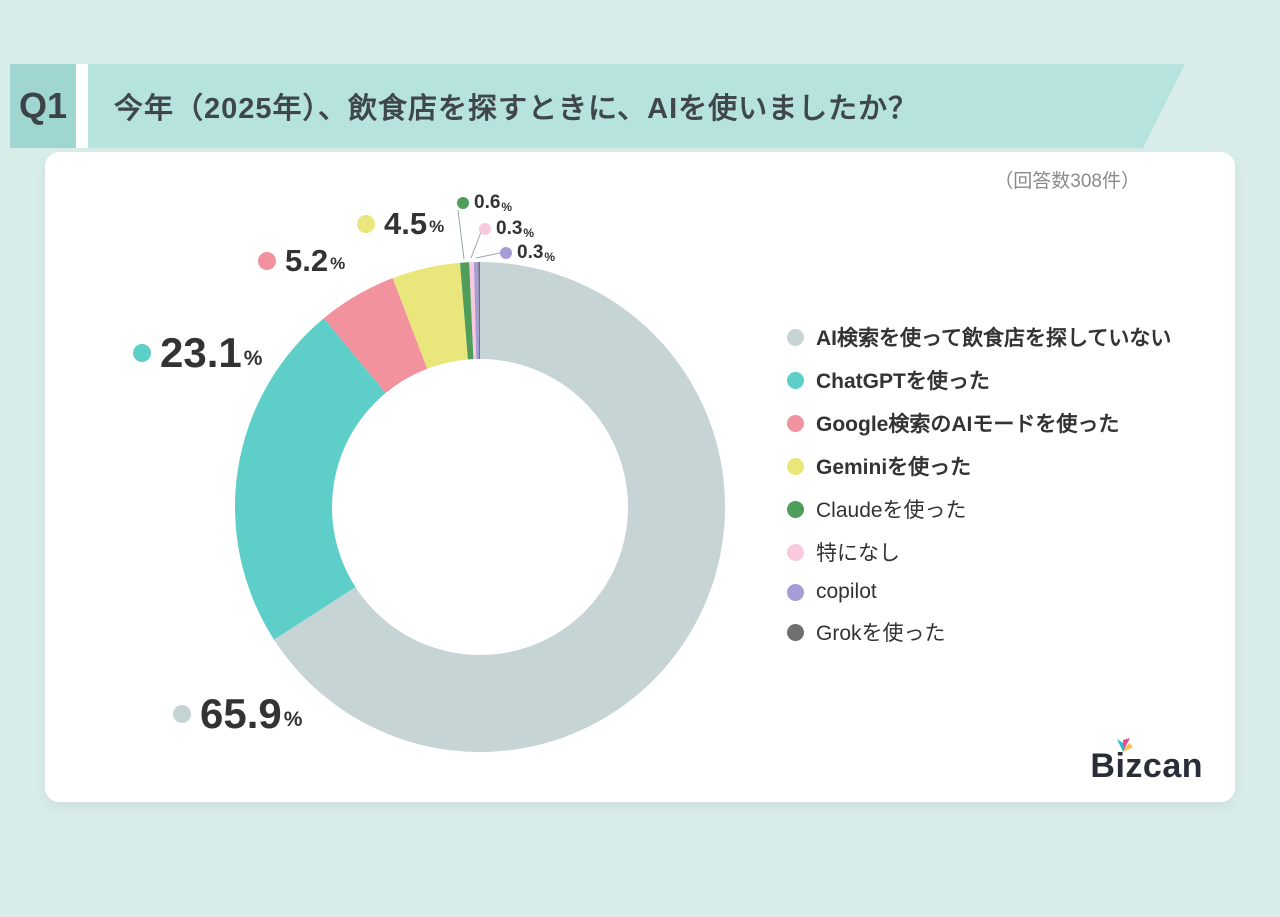  What do you see at coordinates (795, 466) in the screenshot?
I see `legend-dot-yellow` at bounding box center [795, 466].